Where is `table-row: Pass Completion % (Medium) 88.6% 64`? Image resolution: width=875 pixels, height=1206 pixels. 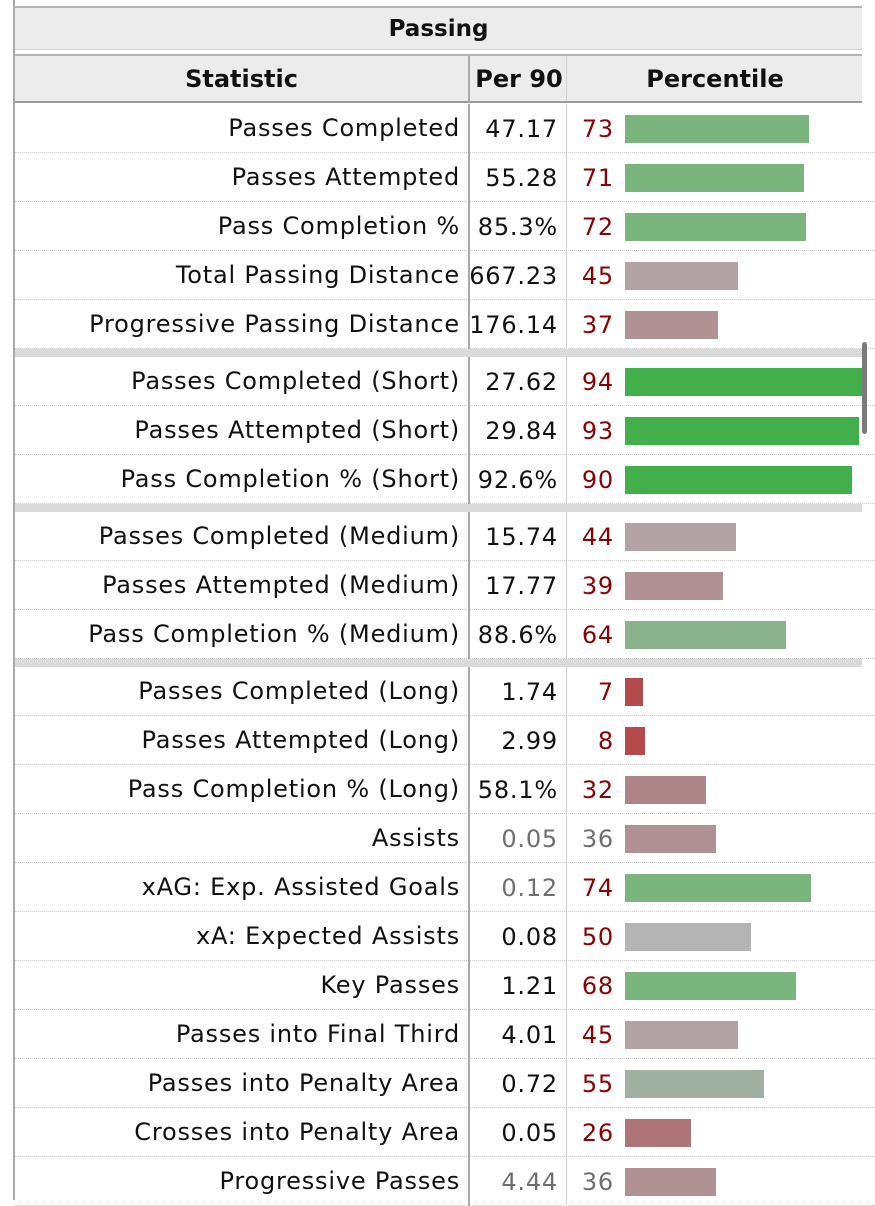
table-row: Pass Completion % (Medium) 88.6% 64 is located at coordinates (445, 634).